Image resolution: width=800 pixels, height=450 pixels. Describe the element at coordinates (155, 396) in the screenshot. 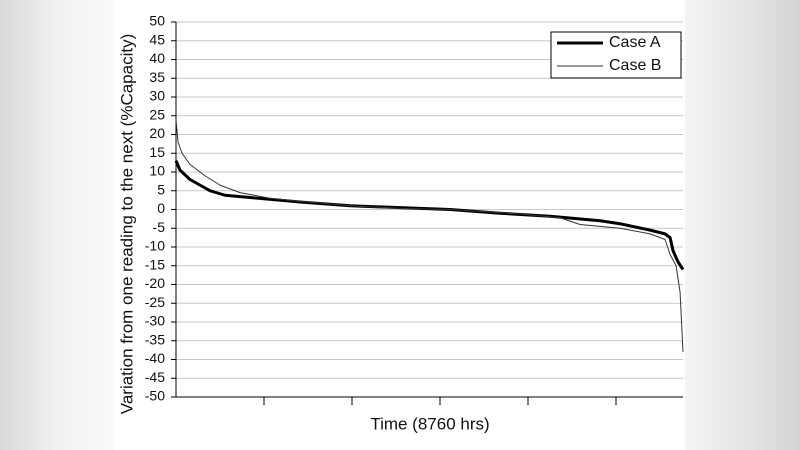

I see `y-tick-label: -50` at that location.